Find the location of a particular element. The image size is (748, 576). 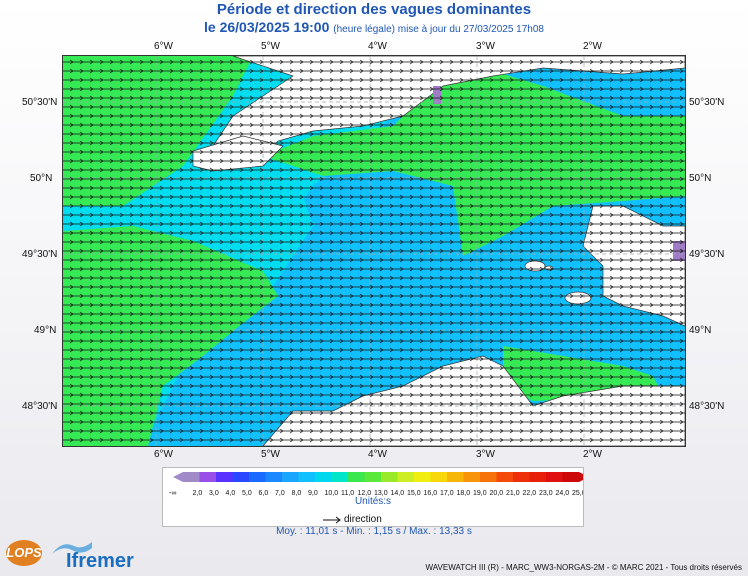

colorbar-tick-label: 3,0 is located at coordinates (214, 493).